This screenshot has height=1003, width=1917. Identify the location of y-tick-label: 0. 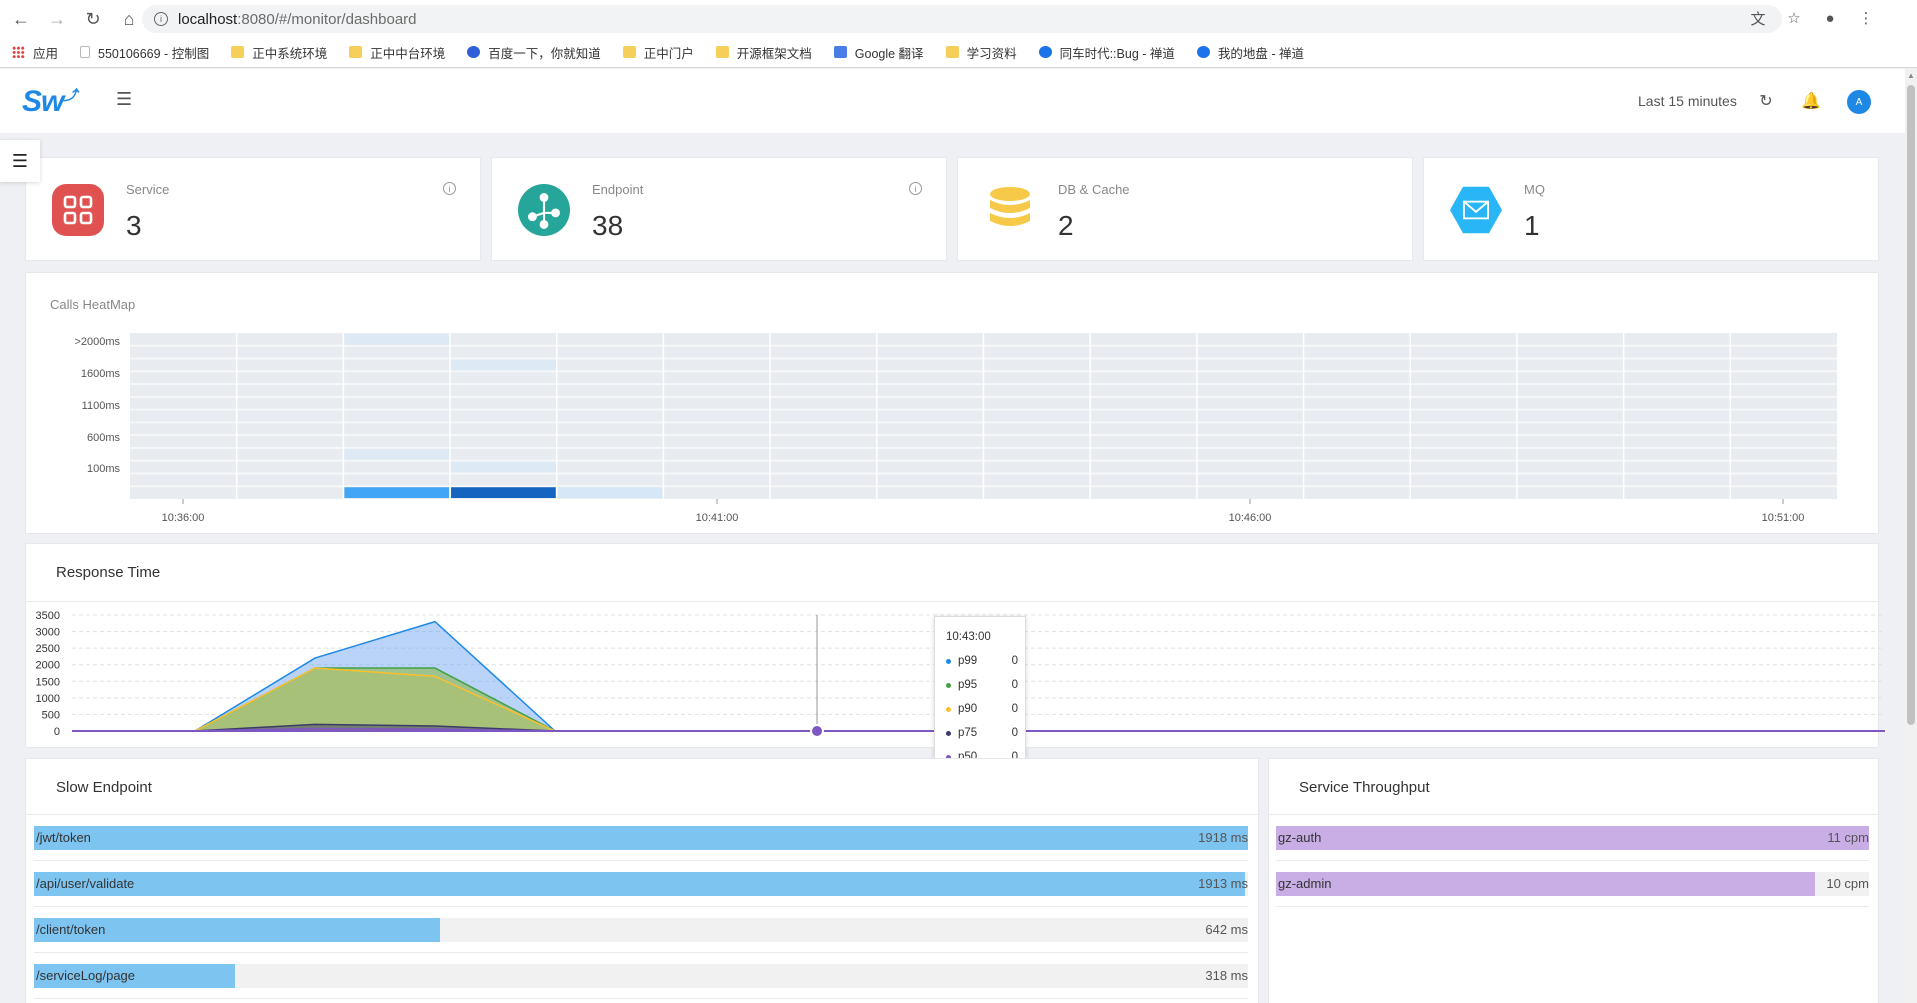
(57, 732).